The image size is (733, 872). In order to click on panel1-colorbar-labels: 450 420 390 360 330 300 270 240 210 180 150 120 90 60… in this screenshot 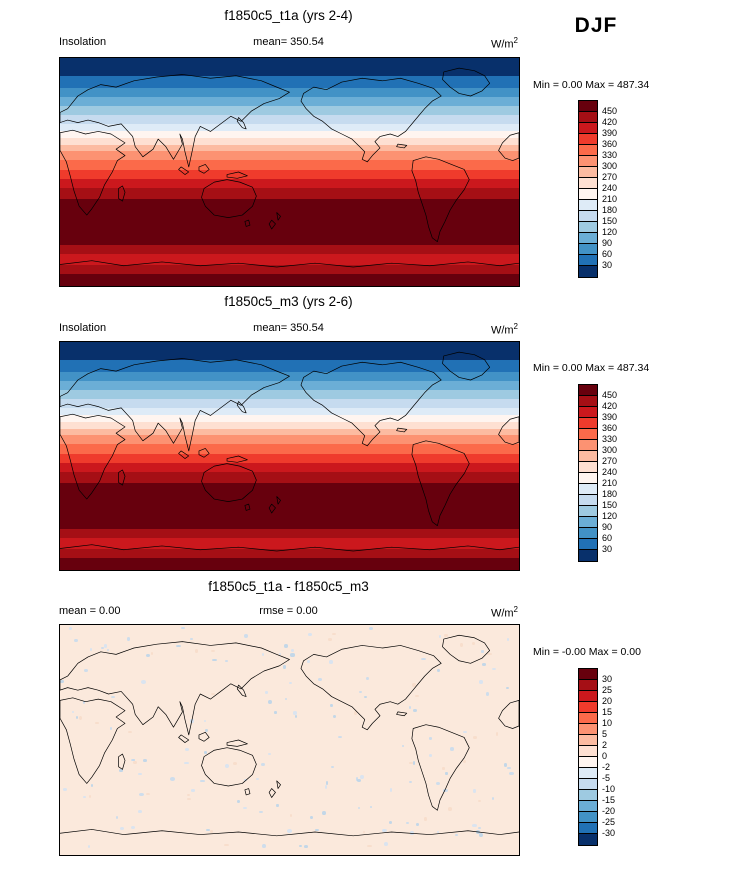, I will do `click(610, 188)`.